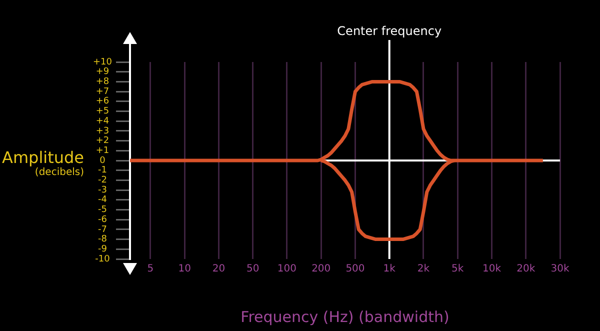 The height and width of the screenshot is (331, 600). What do you see at coordinates (526, 269) in the screenshot?
I see `x-tick-label: 20k` at bounding box center [526, 269].